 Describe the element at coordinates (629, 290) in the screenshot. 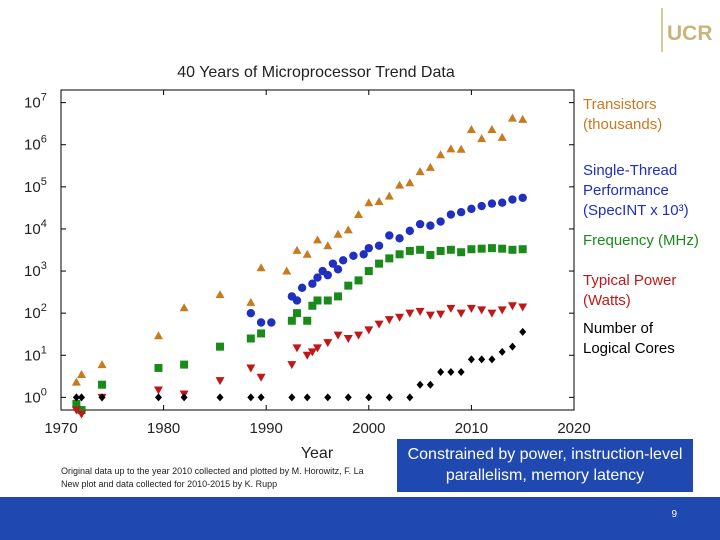

I see `legend-entry: Typical Power (Watts)` at that location.